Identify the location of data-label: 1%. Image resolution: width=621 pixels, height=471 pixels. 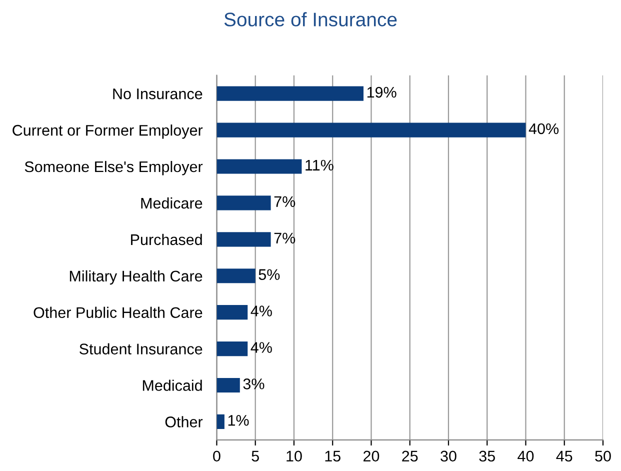
(238, 420).